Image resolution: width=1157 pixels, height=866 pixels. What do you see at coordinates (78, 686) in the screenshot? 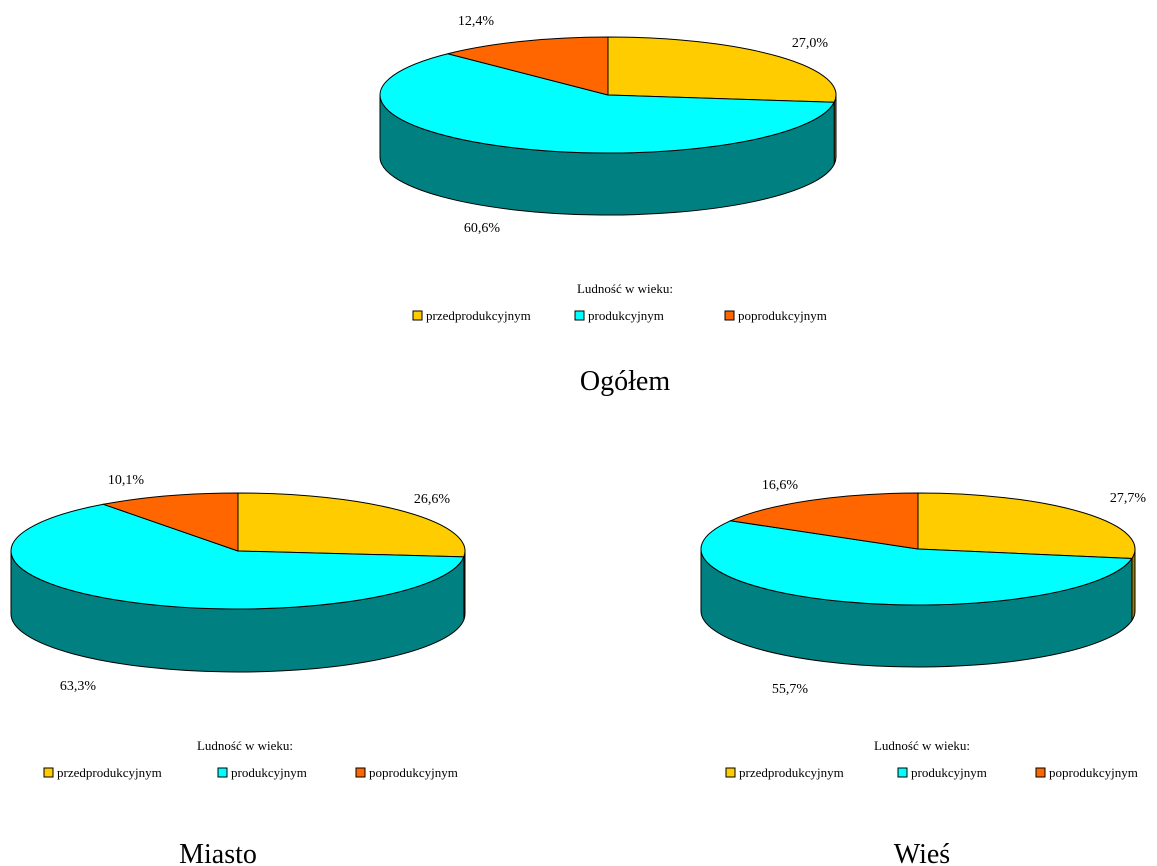
I see `data-label-produkcyjnym: 63,3%` at bounding box center [78, 686].